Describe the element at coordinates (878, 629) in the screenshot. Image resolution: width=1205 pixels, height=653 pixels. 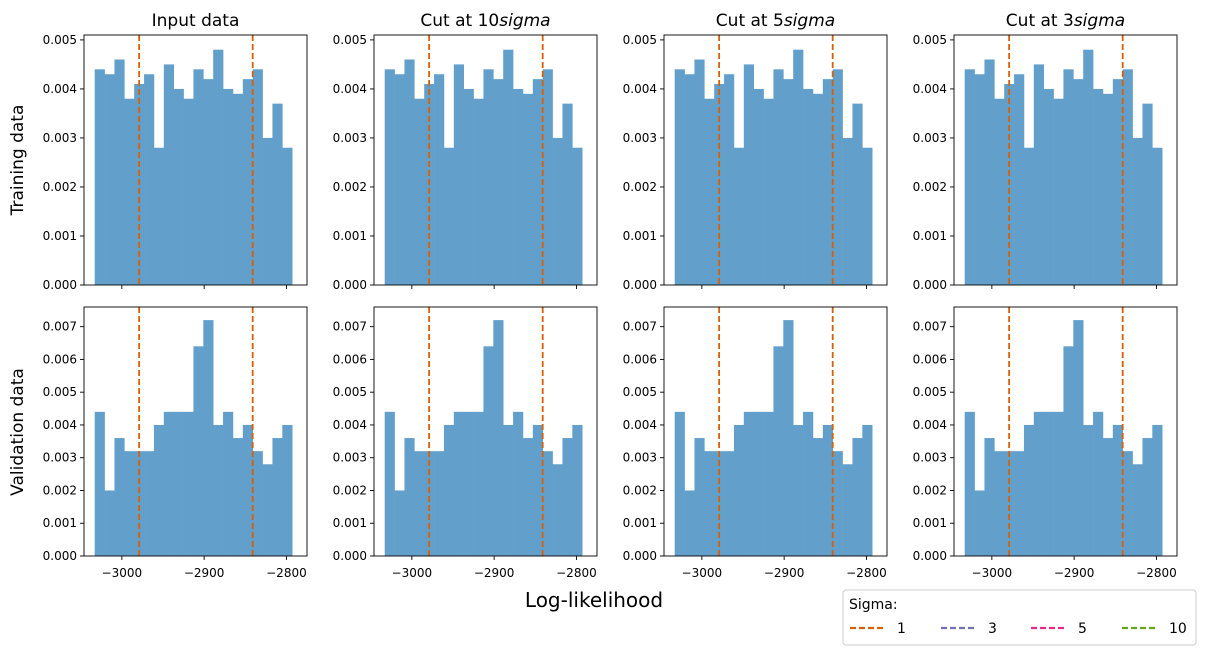
I see `legend-entry-1: 1` at that location.